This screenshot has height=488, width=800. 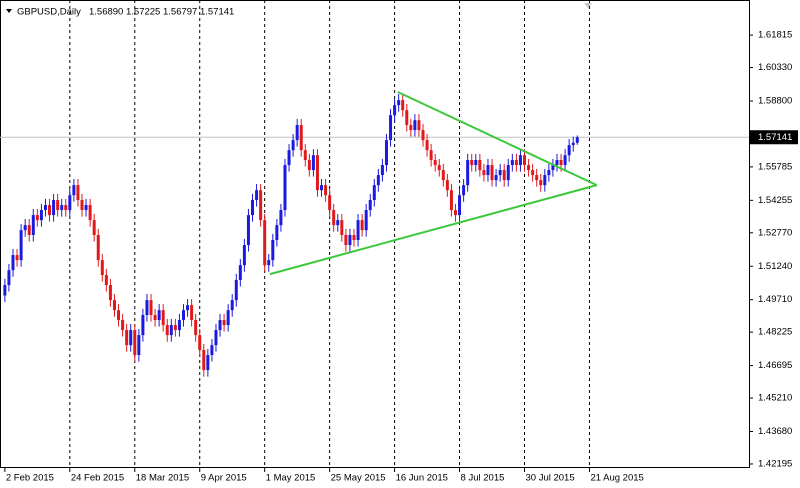 I want to click on x-tick-label: 18 Mar 2015, so click(x=162, y=478).